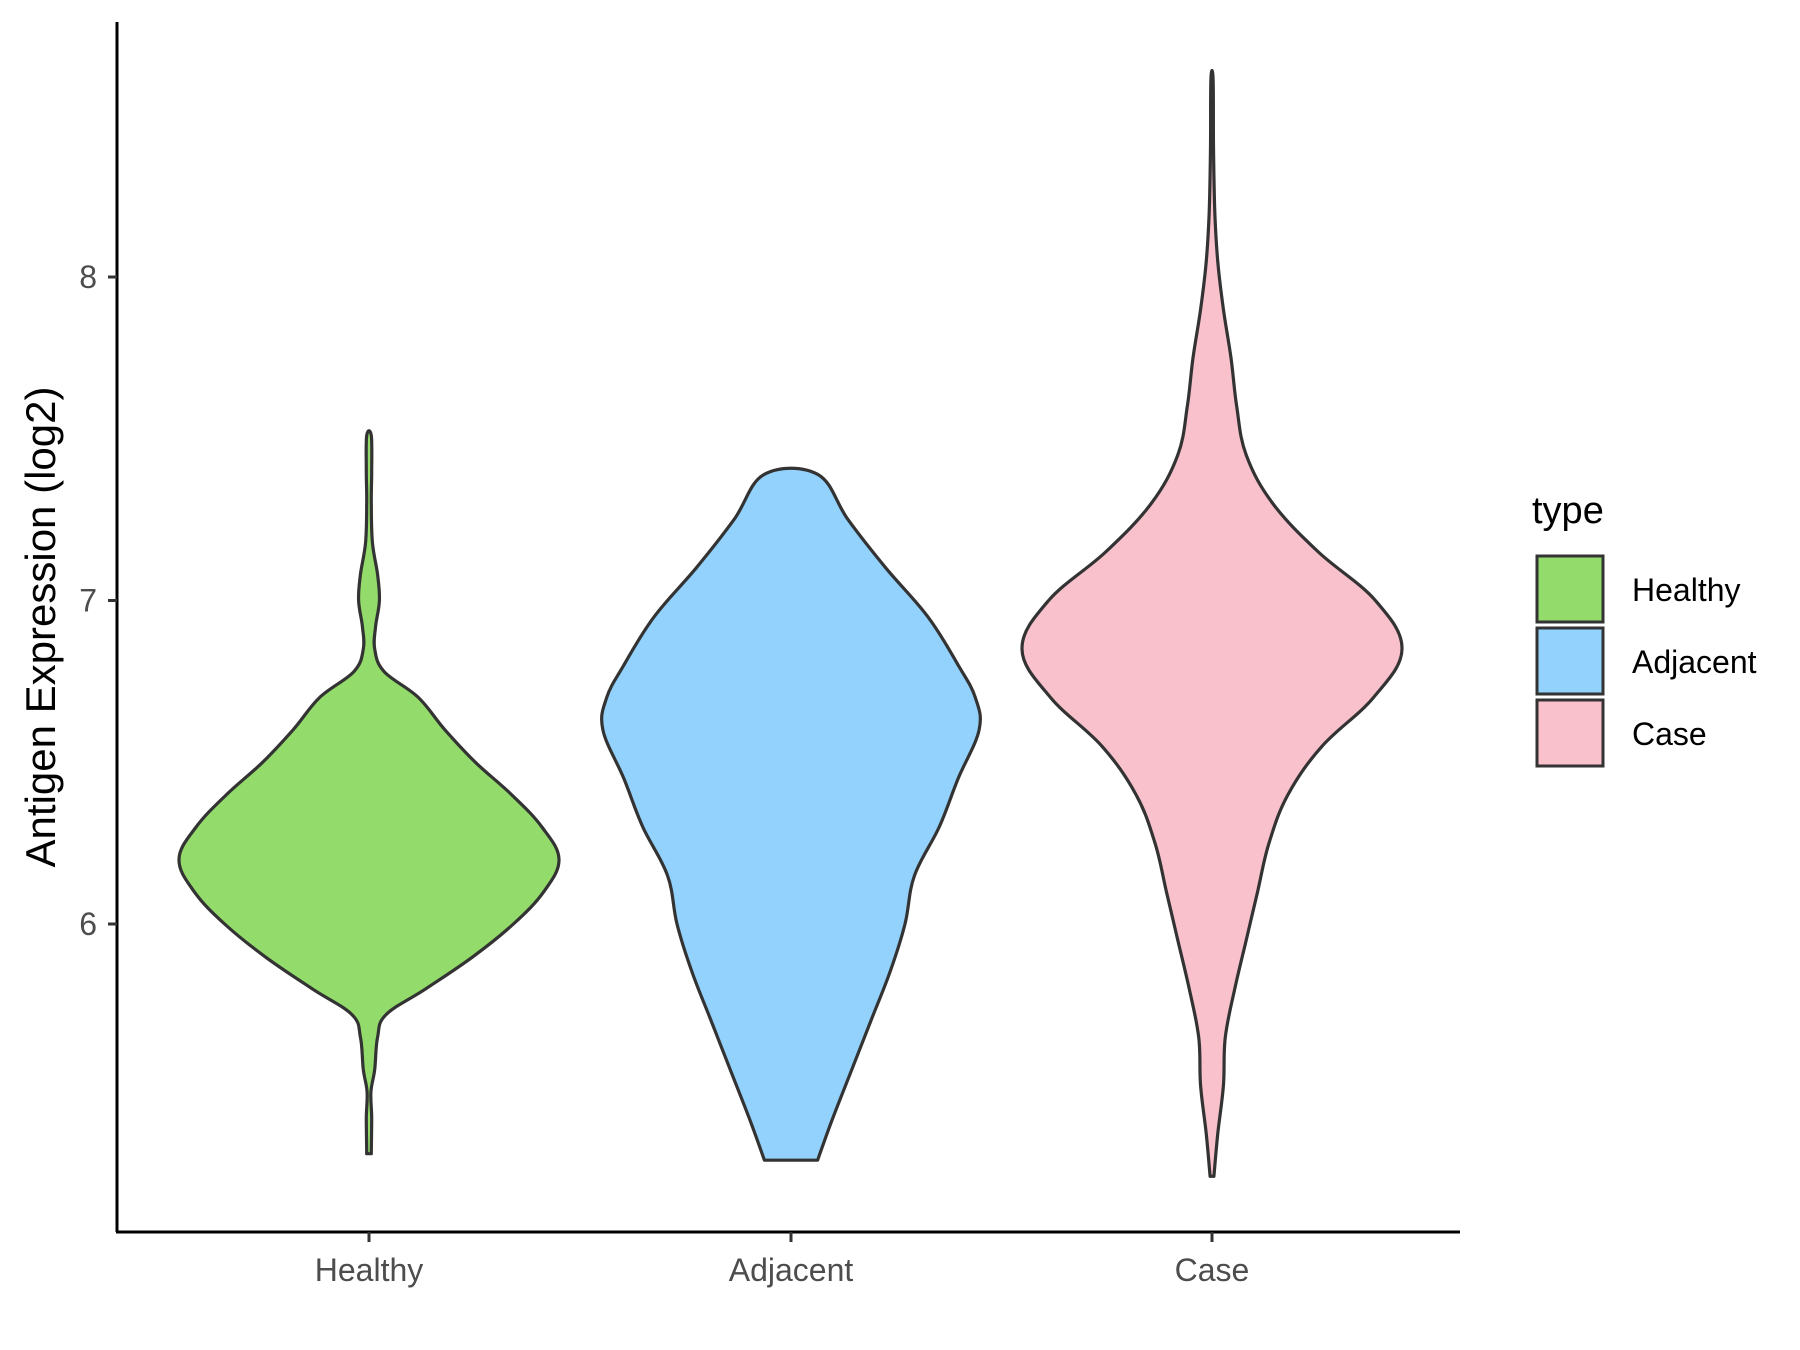  I want to click on x-tick-label-case: Case, so click(1212, 1270).